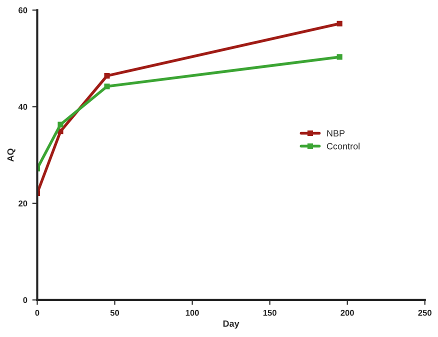  I want to click on x-tick-label: 50, so click(115, 313).